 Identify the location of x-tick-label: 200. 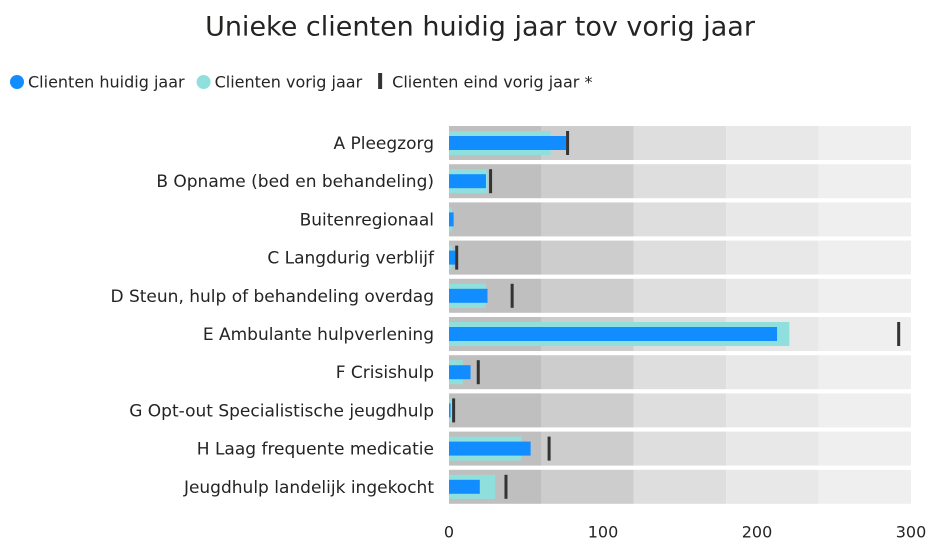
(757, 532).